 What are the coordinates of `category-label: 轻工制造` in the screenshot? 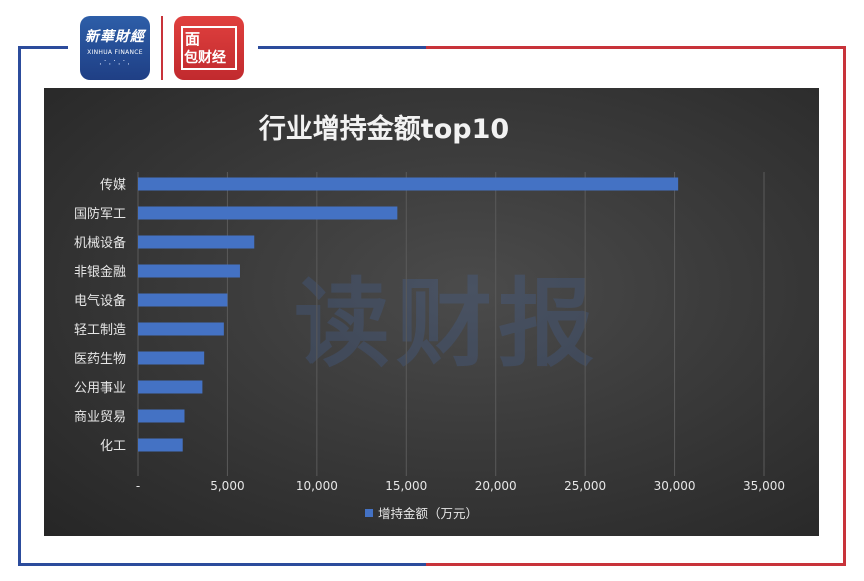 It's located at (100, 330).